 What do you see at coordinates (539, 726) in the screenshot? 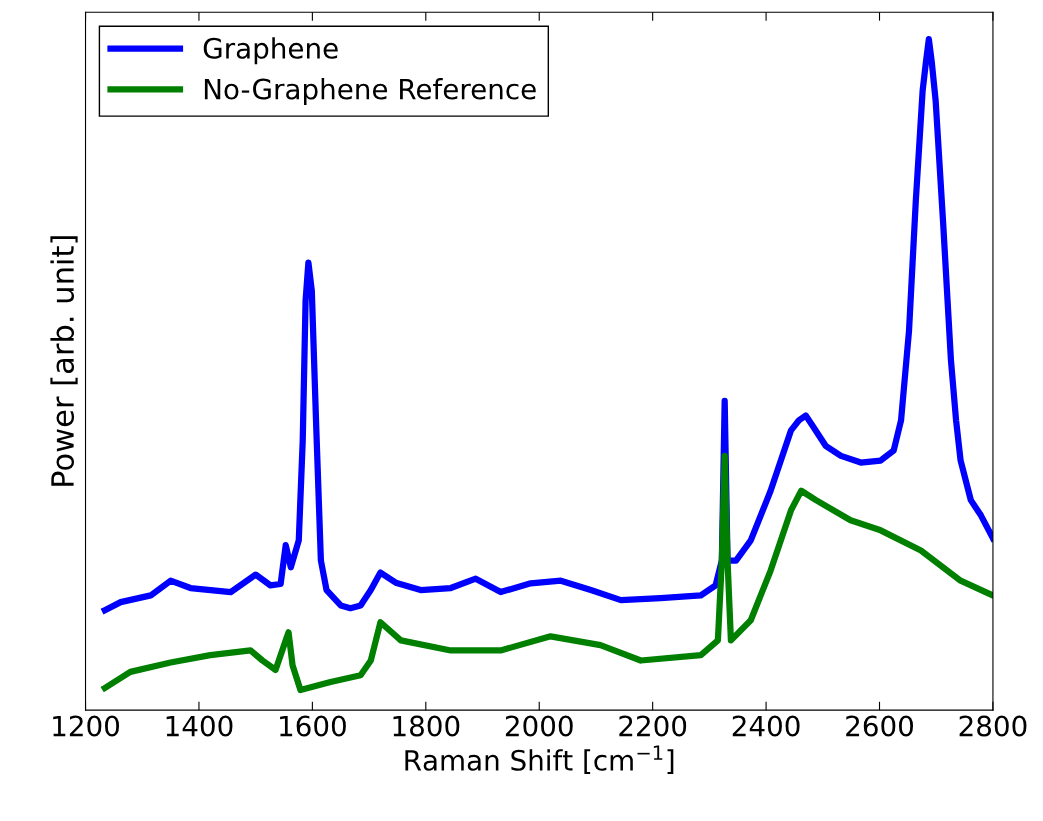
I see `x-tick-label: 2000` at bounding box center [539, 726].